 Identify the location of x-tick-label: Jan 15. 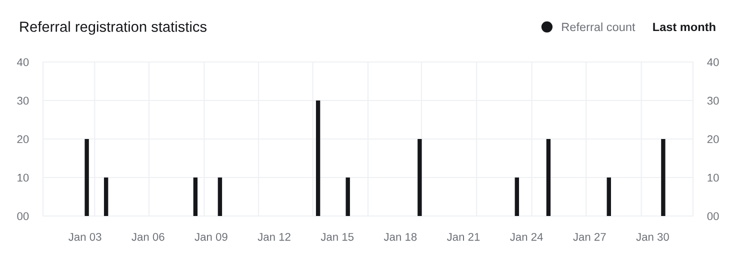
(337, 237).